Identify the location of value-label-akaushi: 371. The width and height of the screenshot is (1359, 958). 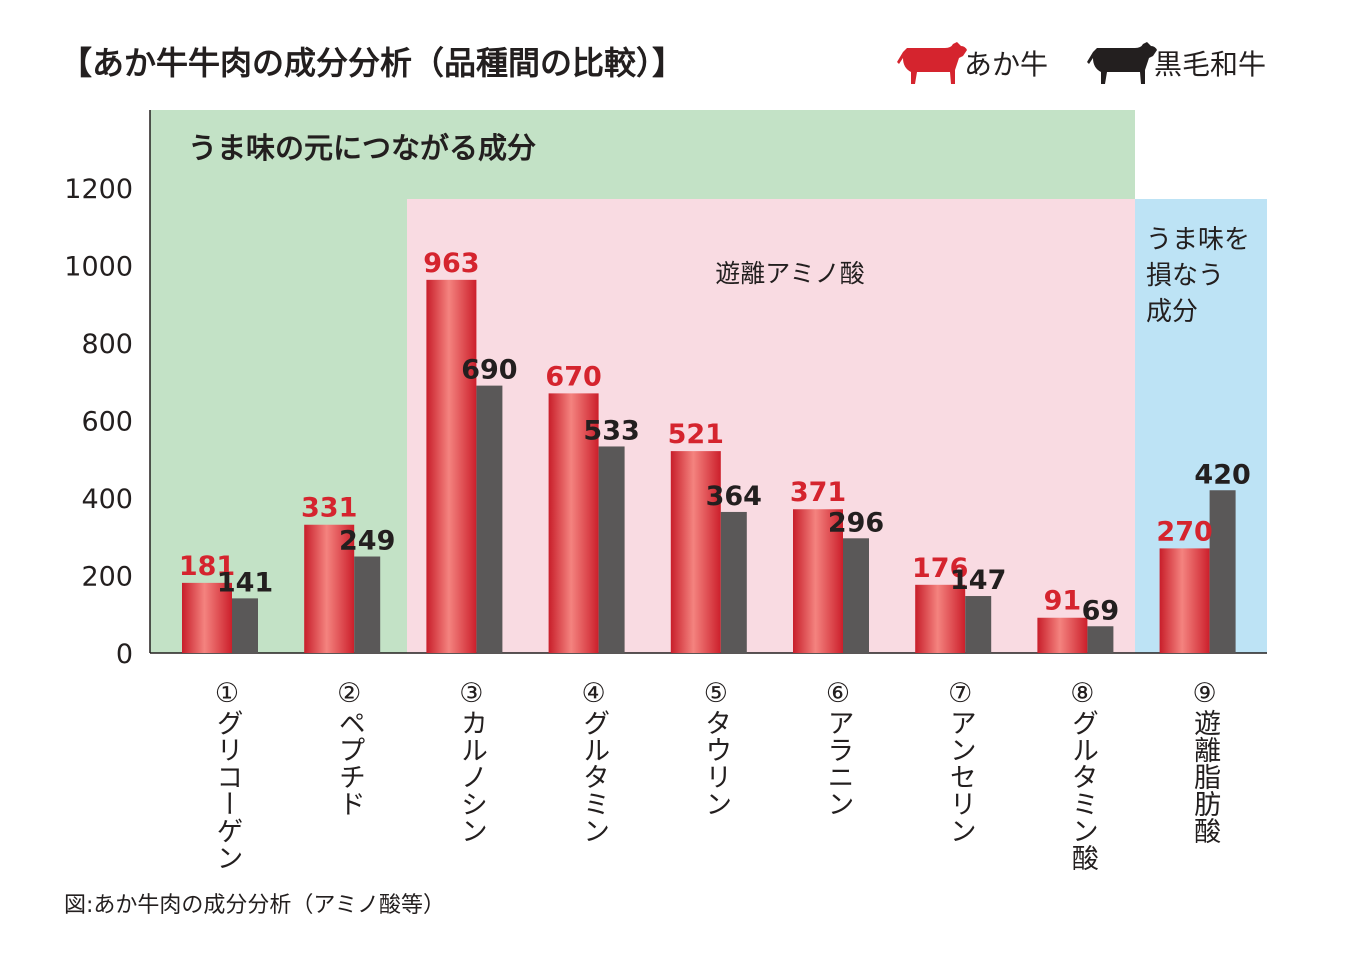
(818, 492).